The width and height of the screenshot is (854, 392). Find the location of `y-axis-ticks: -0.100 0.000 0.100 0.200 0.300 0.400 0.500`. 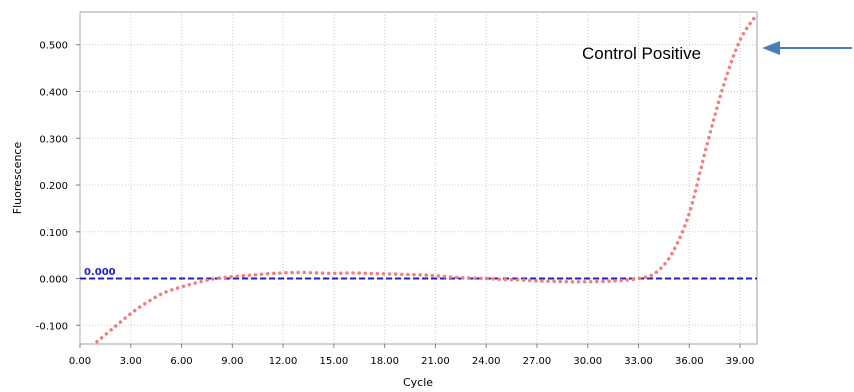

y-axis-ticks: -0.100 0.000 0.100 0.200 0.300 0.400 0.500 is located at coordinates (58, 186).